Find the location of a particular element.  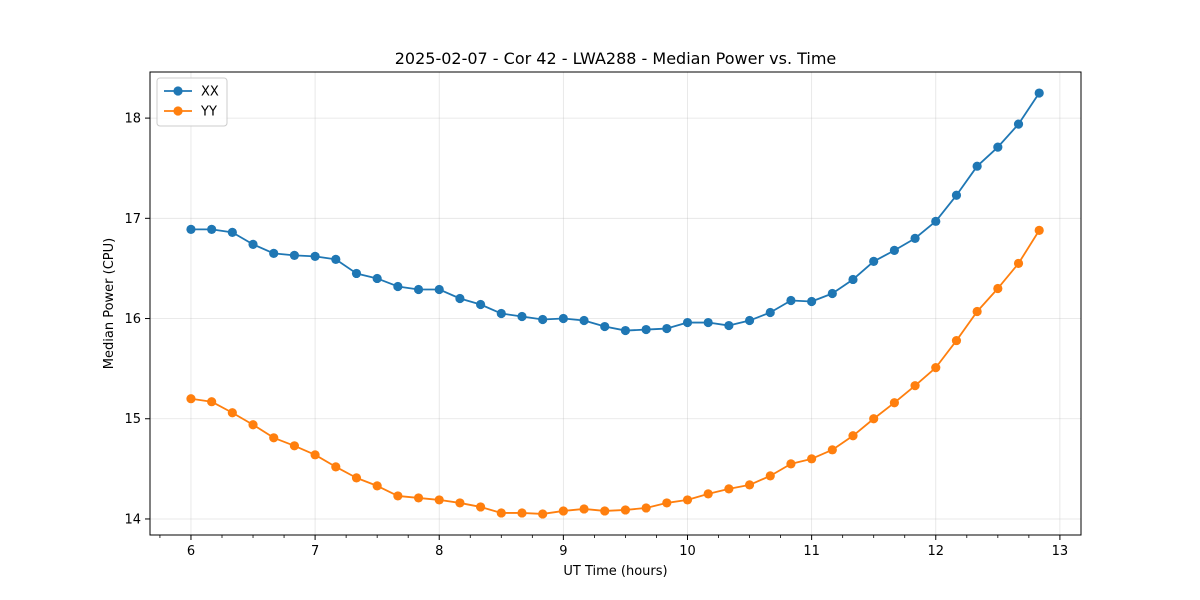

y-tick-label: 16 is located at coordinates (132, 319).